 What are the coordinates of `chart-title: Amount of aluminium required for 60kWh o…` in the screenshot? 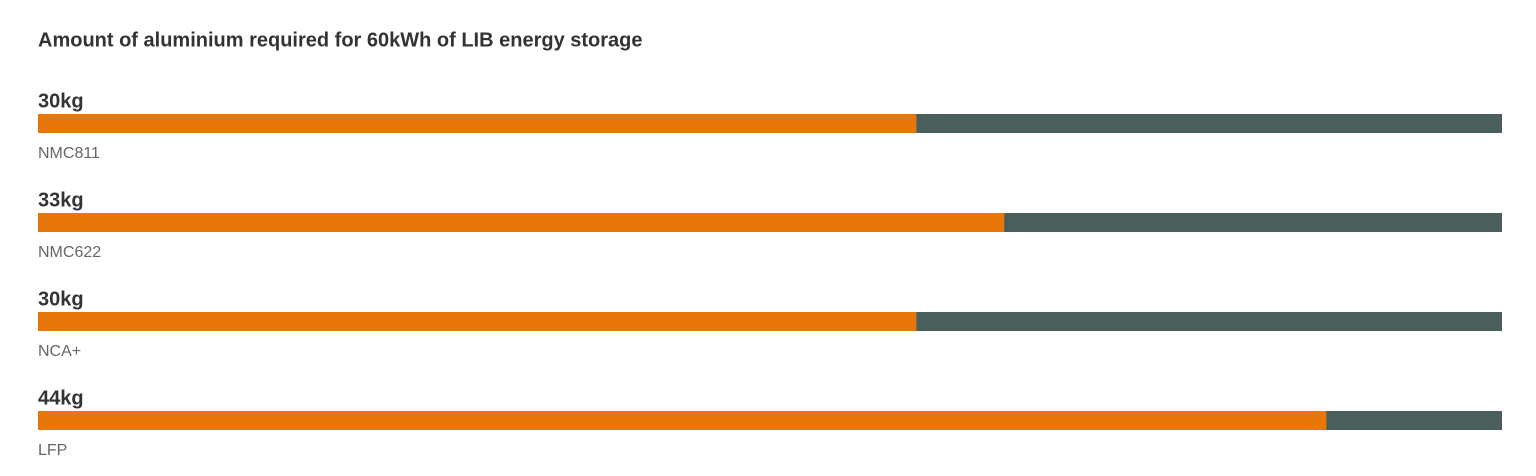 It's located at (340, 40).